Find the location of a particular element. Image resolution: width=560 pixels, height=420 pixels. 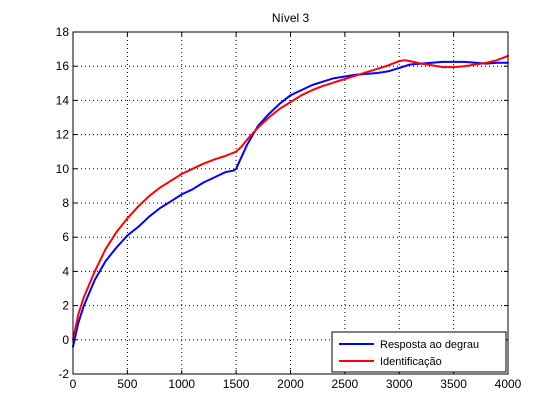

x-tick-label: 1500 is located at coordinates (236, 384).